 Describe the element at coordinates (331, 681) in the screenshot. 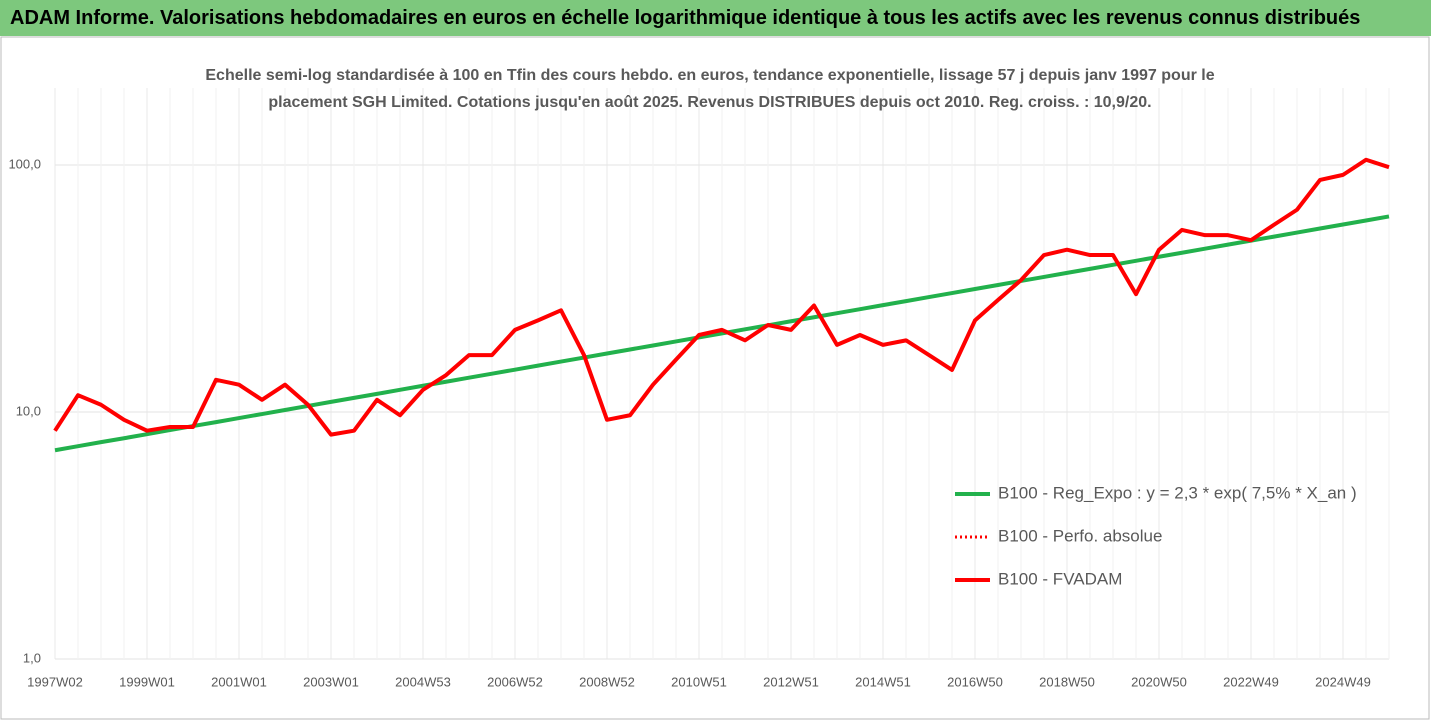

I see `x-tick-label: 2003W01` at that location.